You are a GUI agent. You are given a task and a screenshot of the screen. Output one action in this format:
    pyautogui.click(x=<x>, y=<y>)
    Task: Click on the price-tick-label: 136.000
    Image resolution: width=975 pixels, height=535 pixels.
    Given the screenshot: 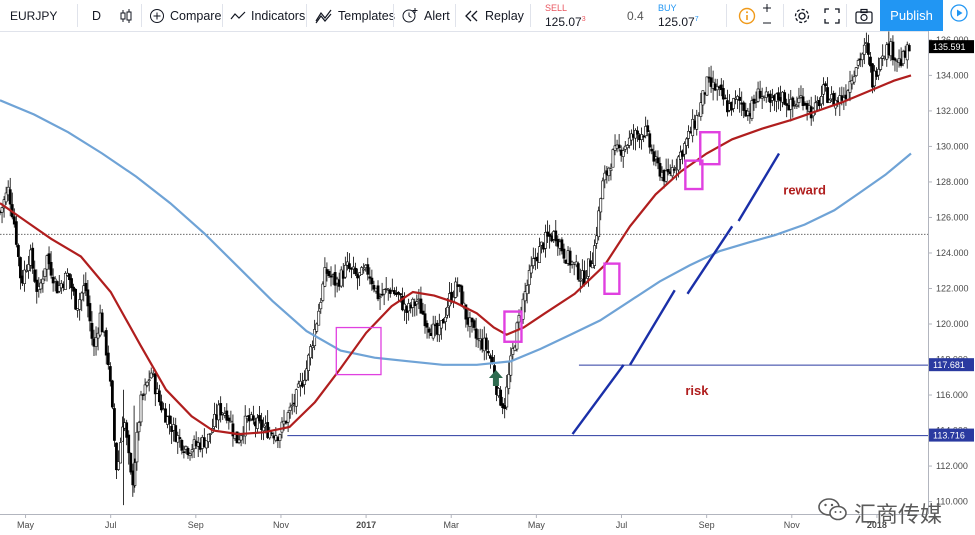 What is the action you would take?
    pyautogui.click(x=952, y=40)
    